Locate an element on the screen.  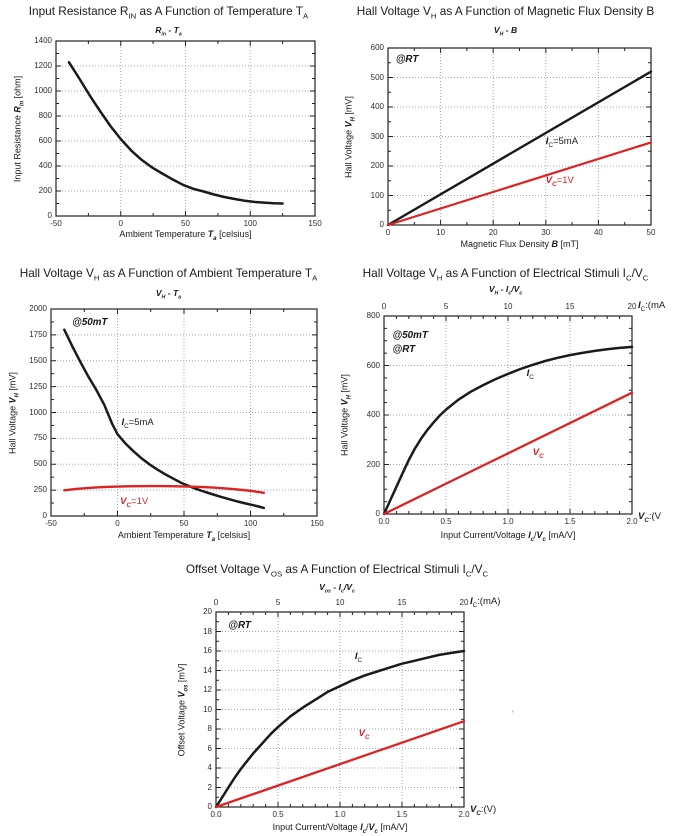
vh-b-y-tick-label: 300 is located at coordinates (377, 136).